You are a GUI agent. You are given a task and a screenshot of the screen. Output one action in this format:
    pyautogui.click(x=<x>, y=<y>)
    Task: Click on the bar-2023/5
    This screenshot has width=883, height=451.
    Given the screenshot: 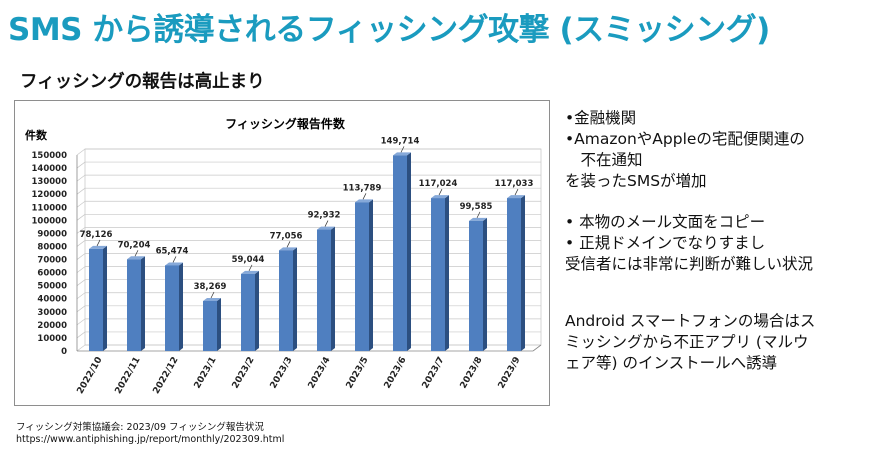 What is the action you would take?
    pyautogui.click(x=364, y=275)
    